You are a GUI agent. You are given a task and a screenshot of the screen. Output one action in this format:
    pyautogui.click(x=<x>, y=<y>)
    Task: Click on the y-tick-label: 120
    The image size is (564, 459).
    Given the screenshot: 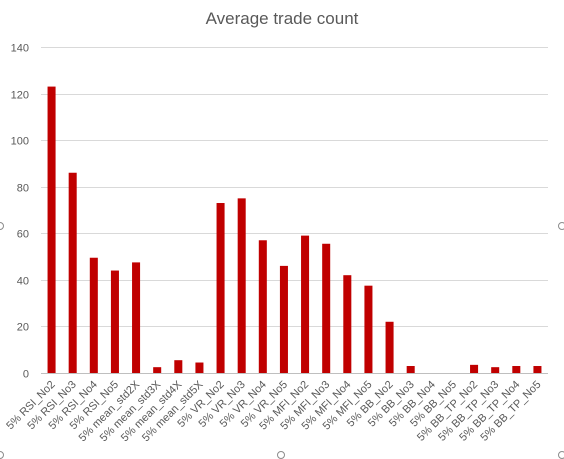 What is the action you would take?
    pyautogui.click(x=20, y=96)
    